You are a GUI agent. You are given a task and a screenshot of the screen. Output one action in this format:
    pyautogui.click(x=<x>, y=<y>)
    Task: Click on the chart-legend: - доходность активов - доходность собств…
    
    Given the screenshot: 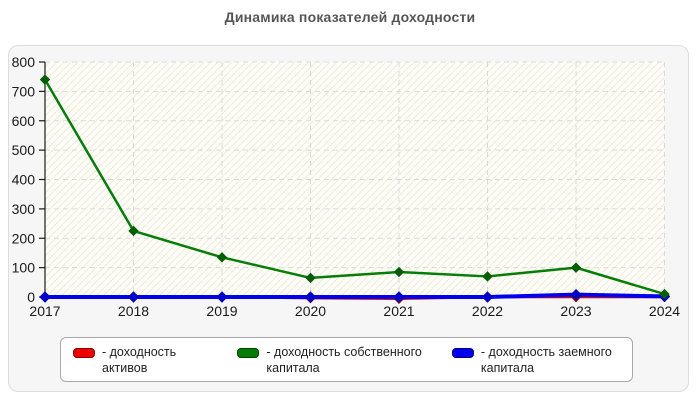 What is the action you would take?
    pyautogui.click(x=346, y=359)
    